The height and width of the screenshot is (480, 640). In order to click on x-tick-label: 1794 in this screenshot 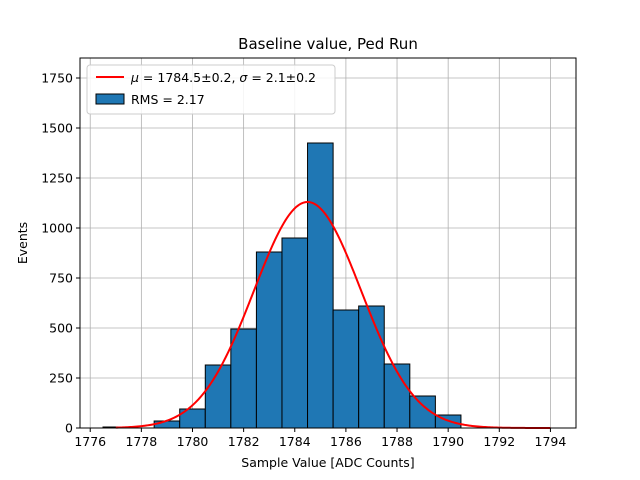, I will do `click(551, 441)`.